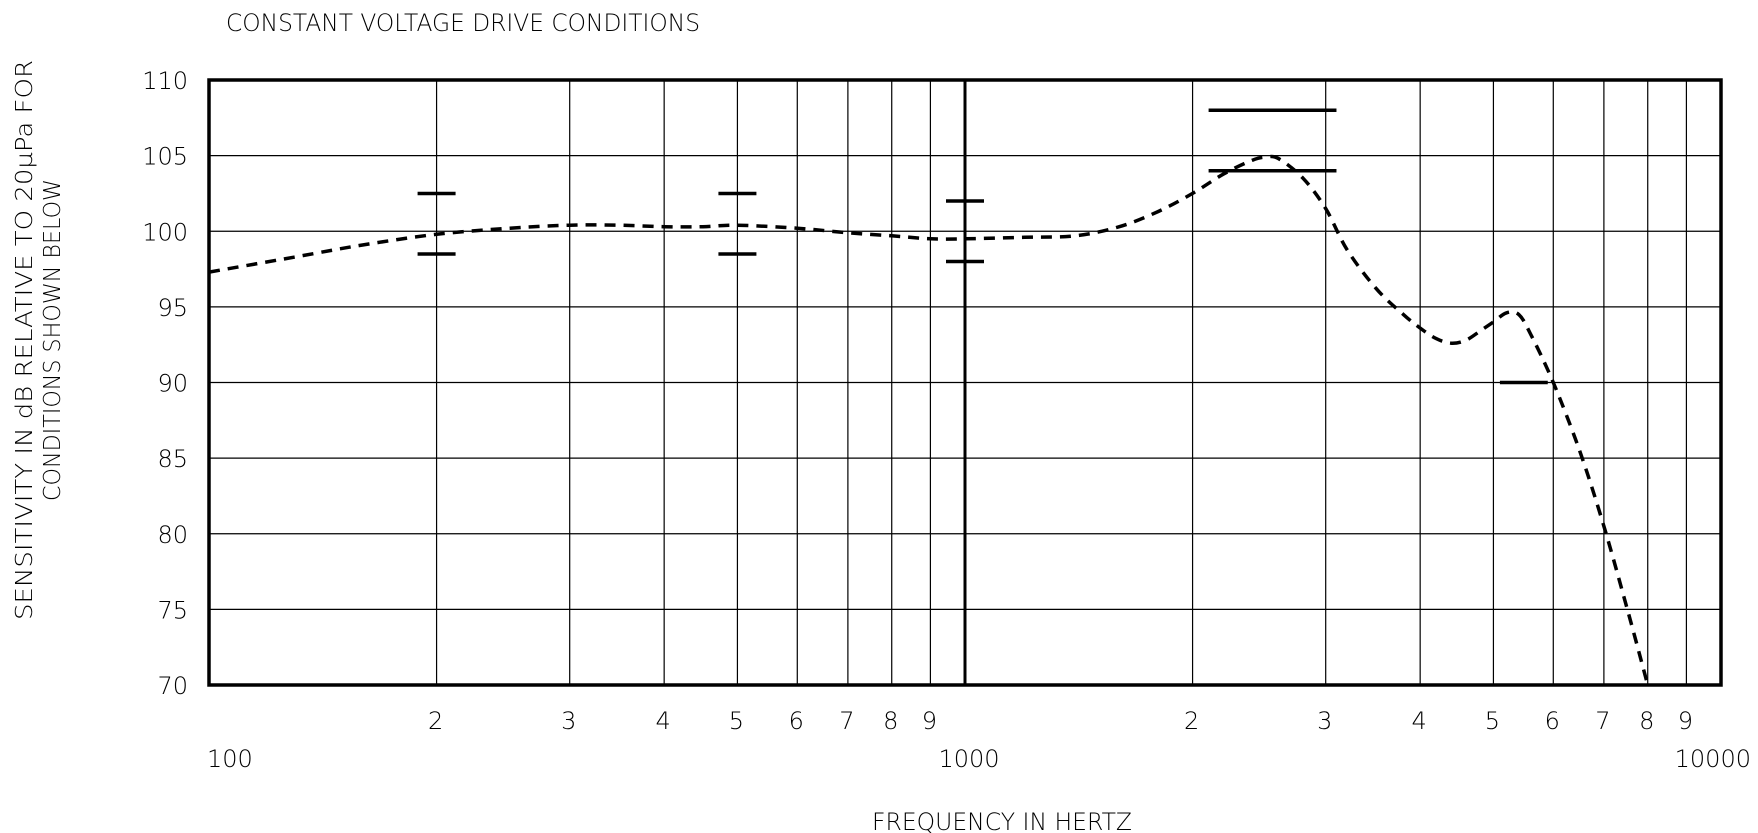  I want to click on y-tick-label: 70, so click(172, 686).